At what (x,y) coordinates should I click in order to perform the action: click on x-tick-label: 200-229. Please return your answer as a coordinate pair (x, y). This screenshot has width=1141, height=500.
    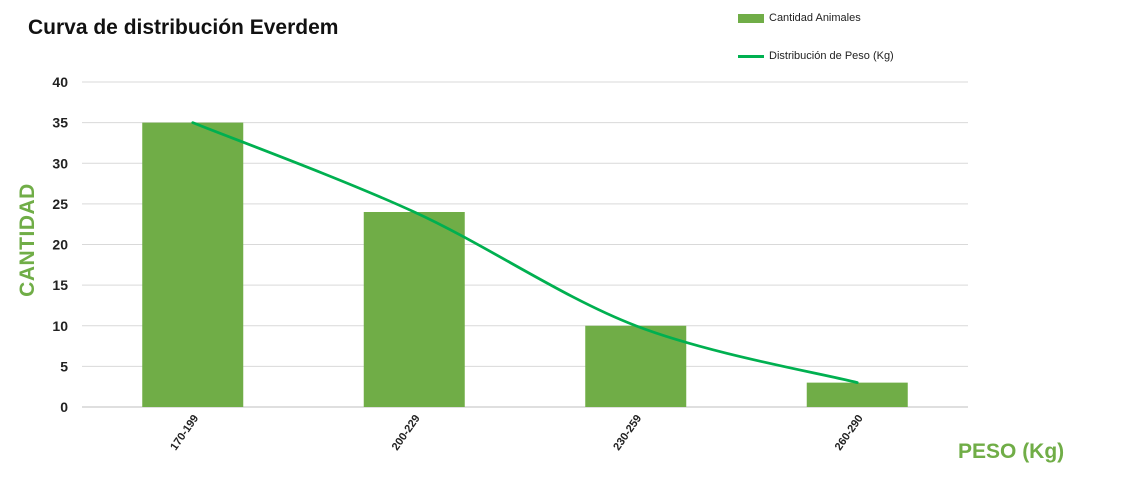
    Looking at the image, I should click on (406, 433).